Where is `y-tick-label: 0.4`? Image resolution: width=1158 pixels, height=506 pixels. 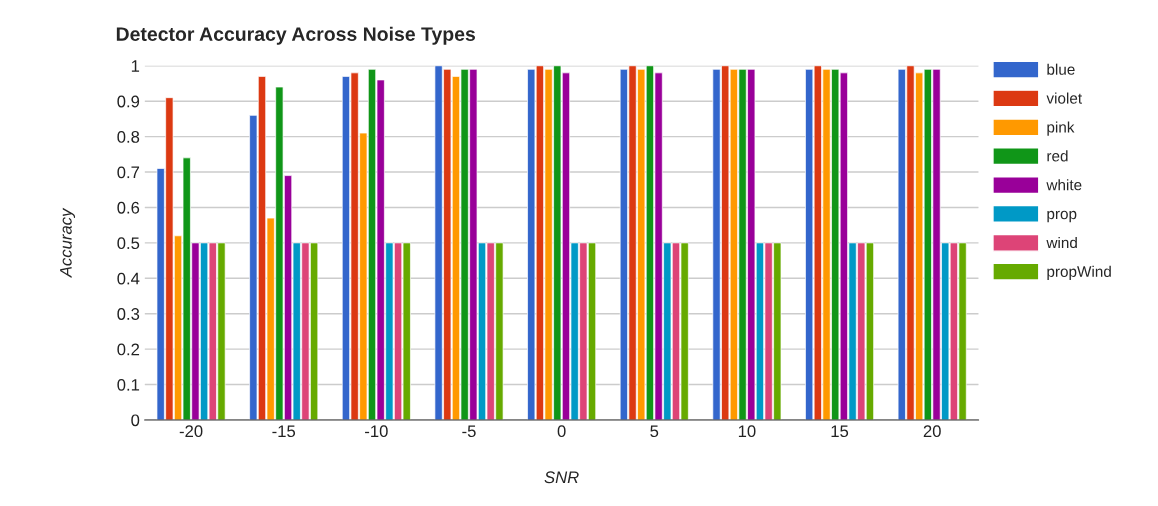 y-tick-label: 0.4 is located at coordinates (128, 278).